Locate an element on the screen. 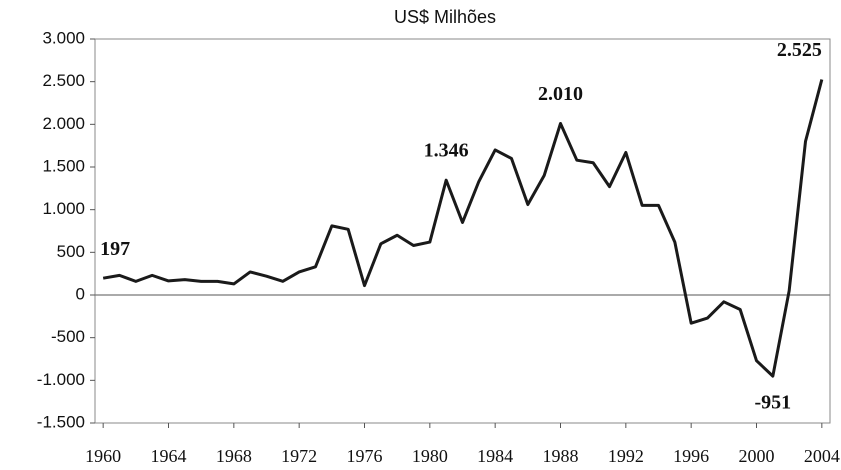  y-tick-label: 3.000 is located at coordinates (63, 37).